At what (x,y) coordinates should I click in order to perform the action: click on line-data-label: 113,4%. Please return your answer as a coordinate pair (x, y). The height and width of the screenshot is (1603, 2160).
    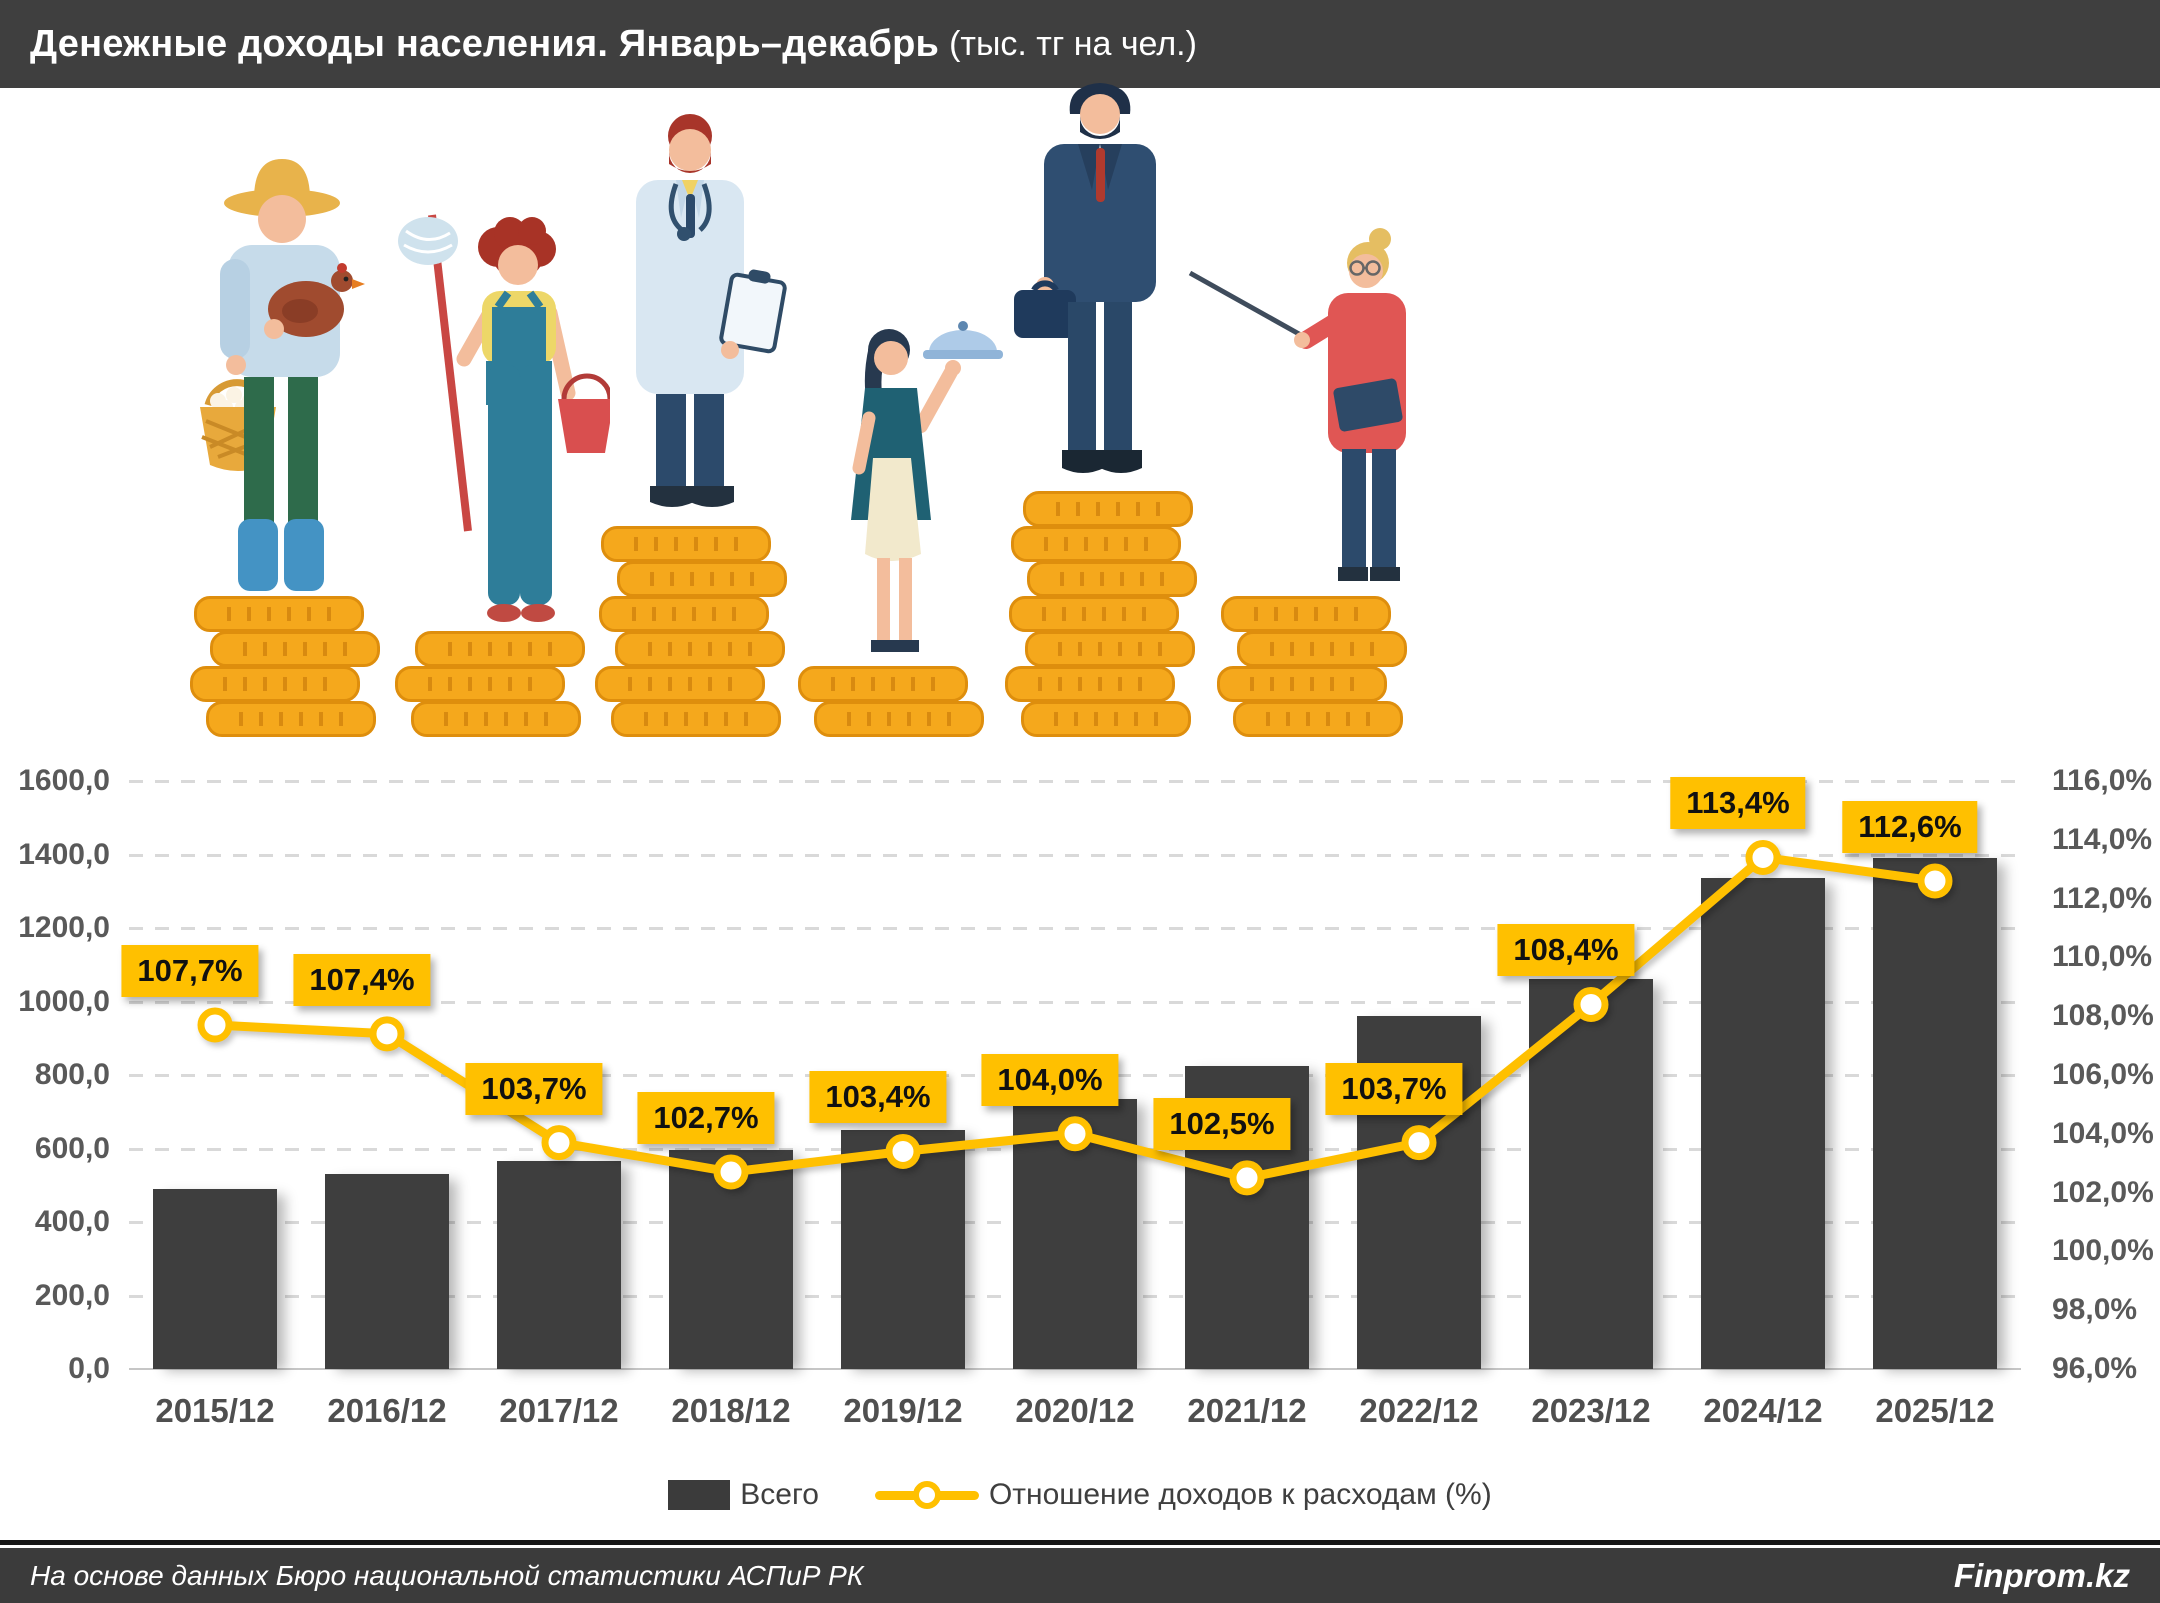
    Looking at the image, I should click on (1738, 803).